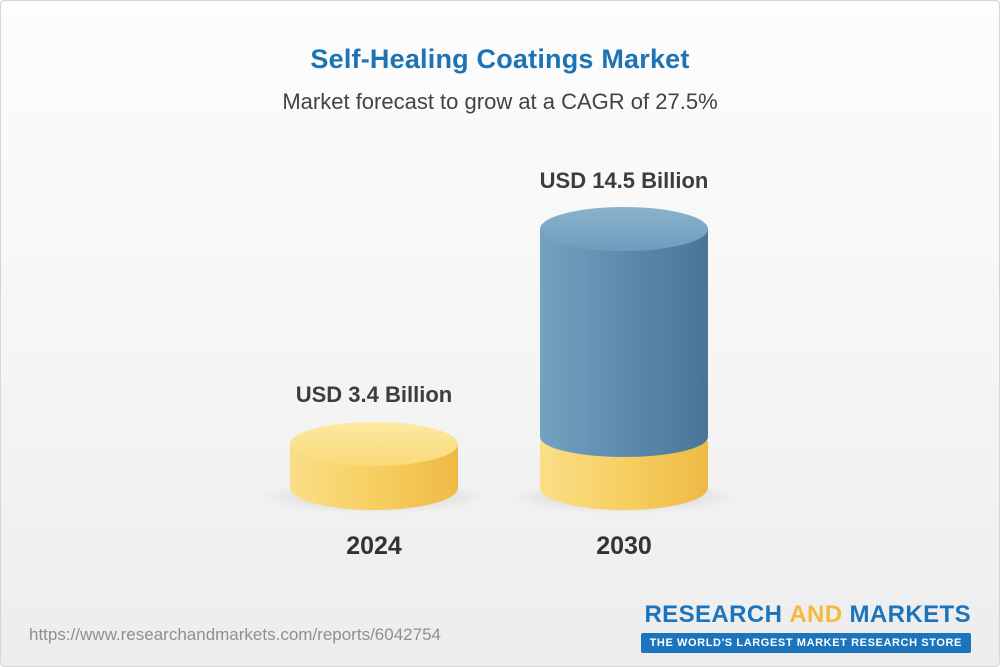  Describe the element at coordinates (624, 546) in the screenshot. I see `x-axis-label-2030: 2030` at that location.